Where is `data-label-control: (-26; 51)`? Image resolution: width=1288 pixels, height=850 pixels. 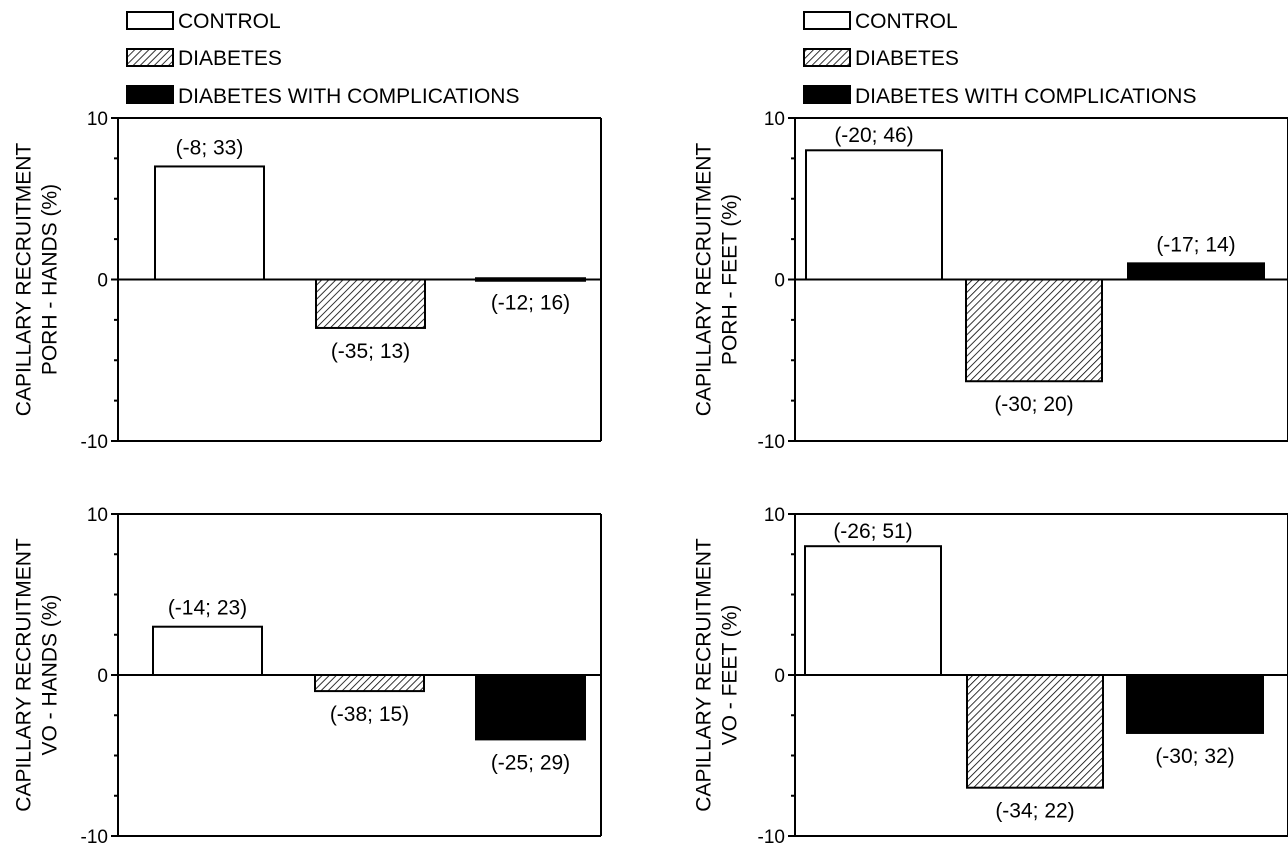
data-label-control: (-26; 51) is located at coordinates (872, 531).